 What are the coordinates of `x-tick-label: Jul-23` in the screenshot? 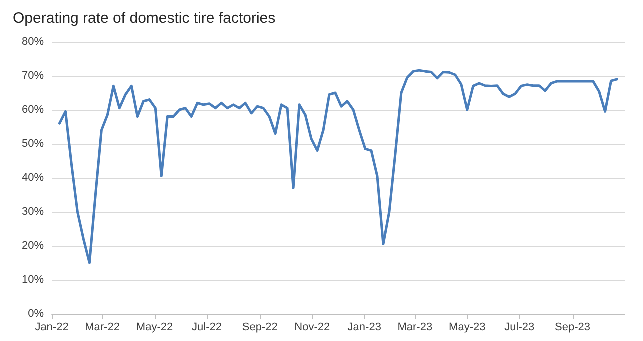 It's located at (519, 328).